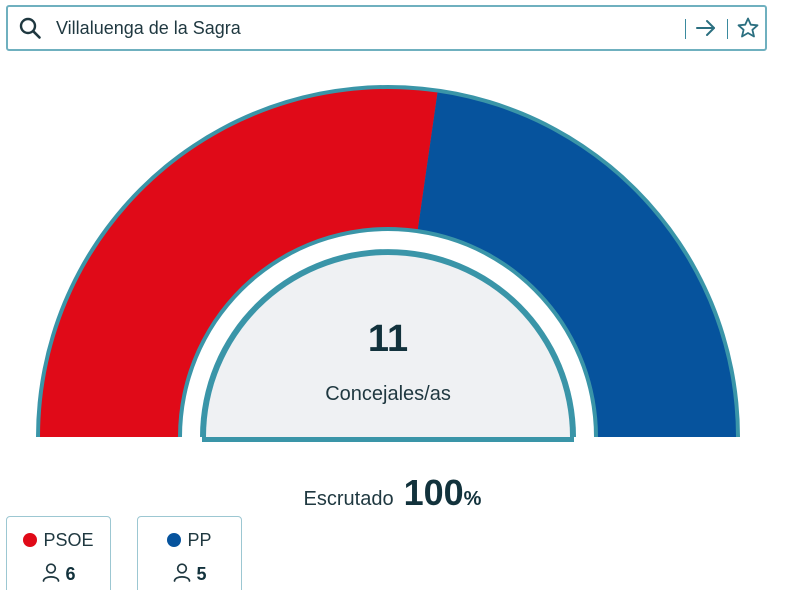  I want to click on search-input, so click(356, 28).